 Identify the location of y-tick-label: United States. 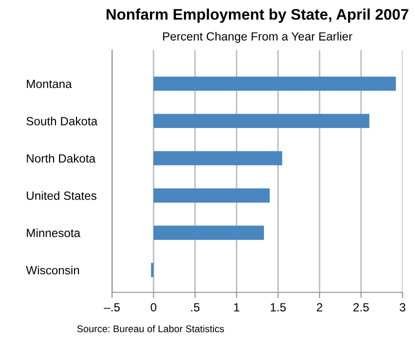
(61, 195).